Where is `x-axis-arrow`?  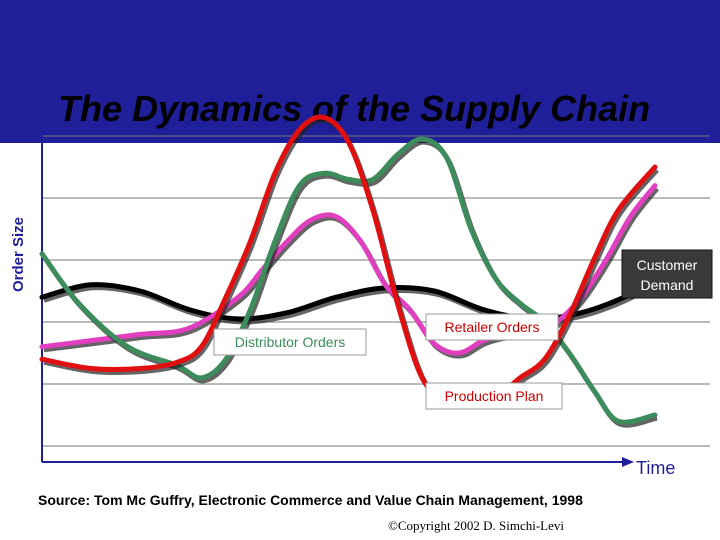
x-axis-arrow is located at coordinates (628, 462).